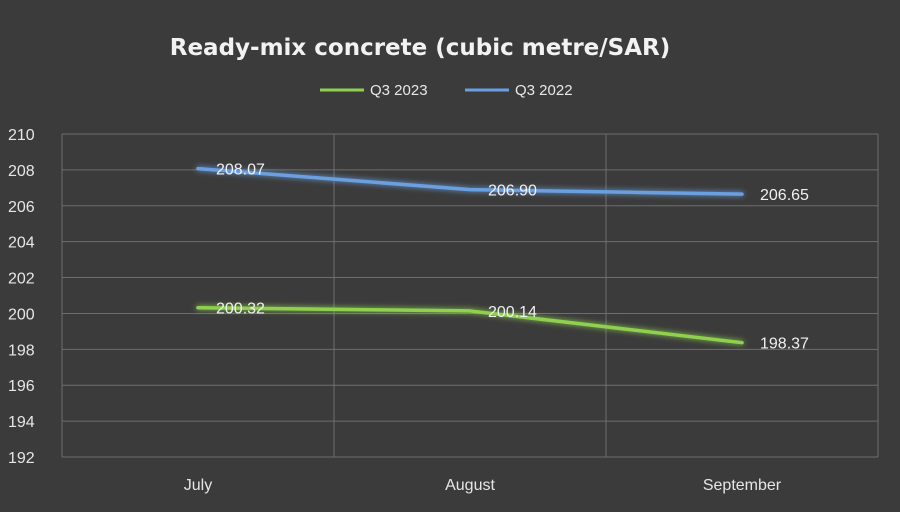  Describe the element at coordinates (21, 207) in the screenshot. I see `y-tick-label: 206` at that location.